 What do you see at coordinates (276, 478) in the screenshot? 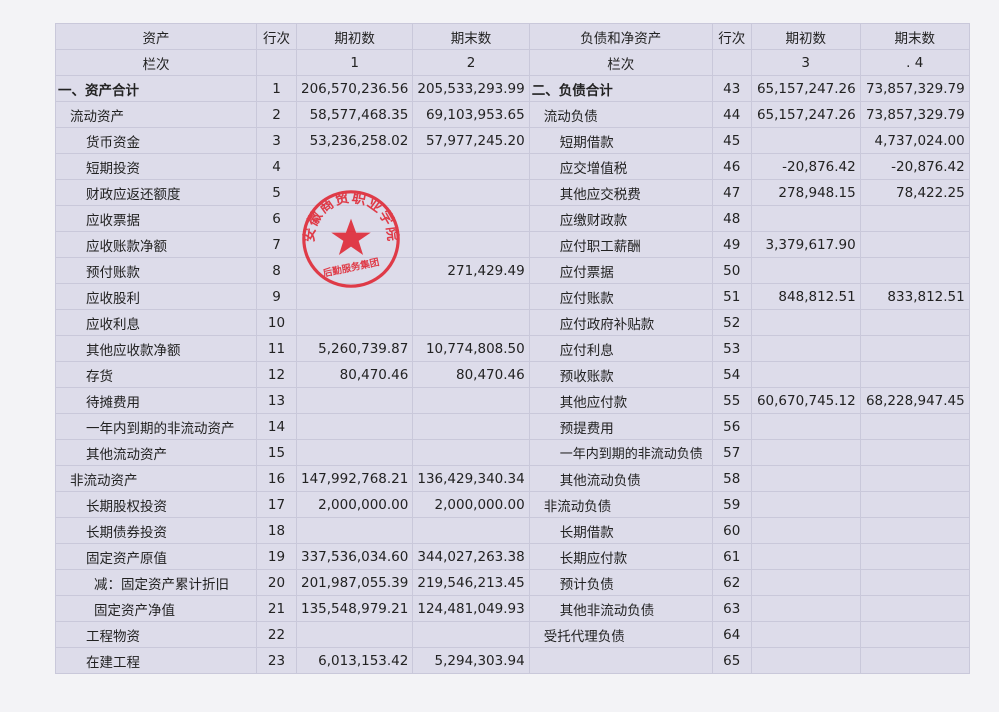
I see `line-number: 16` at bounding box center [276, 478].